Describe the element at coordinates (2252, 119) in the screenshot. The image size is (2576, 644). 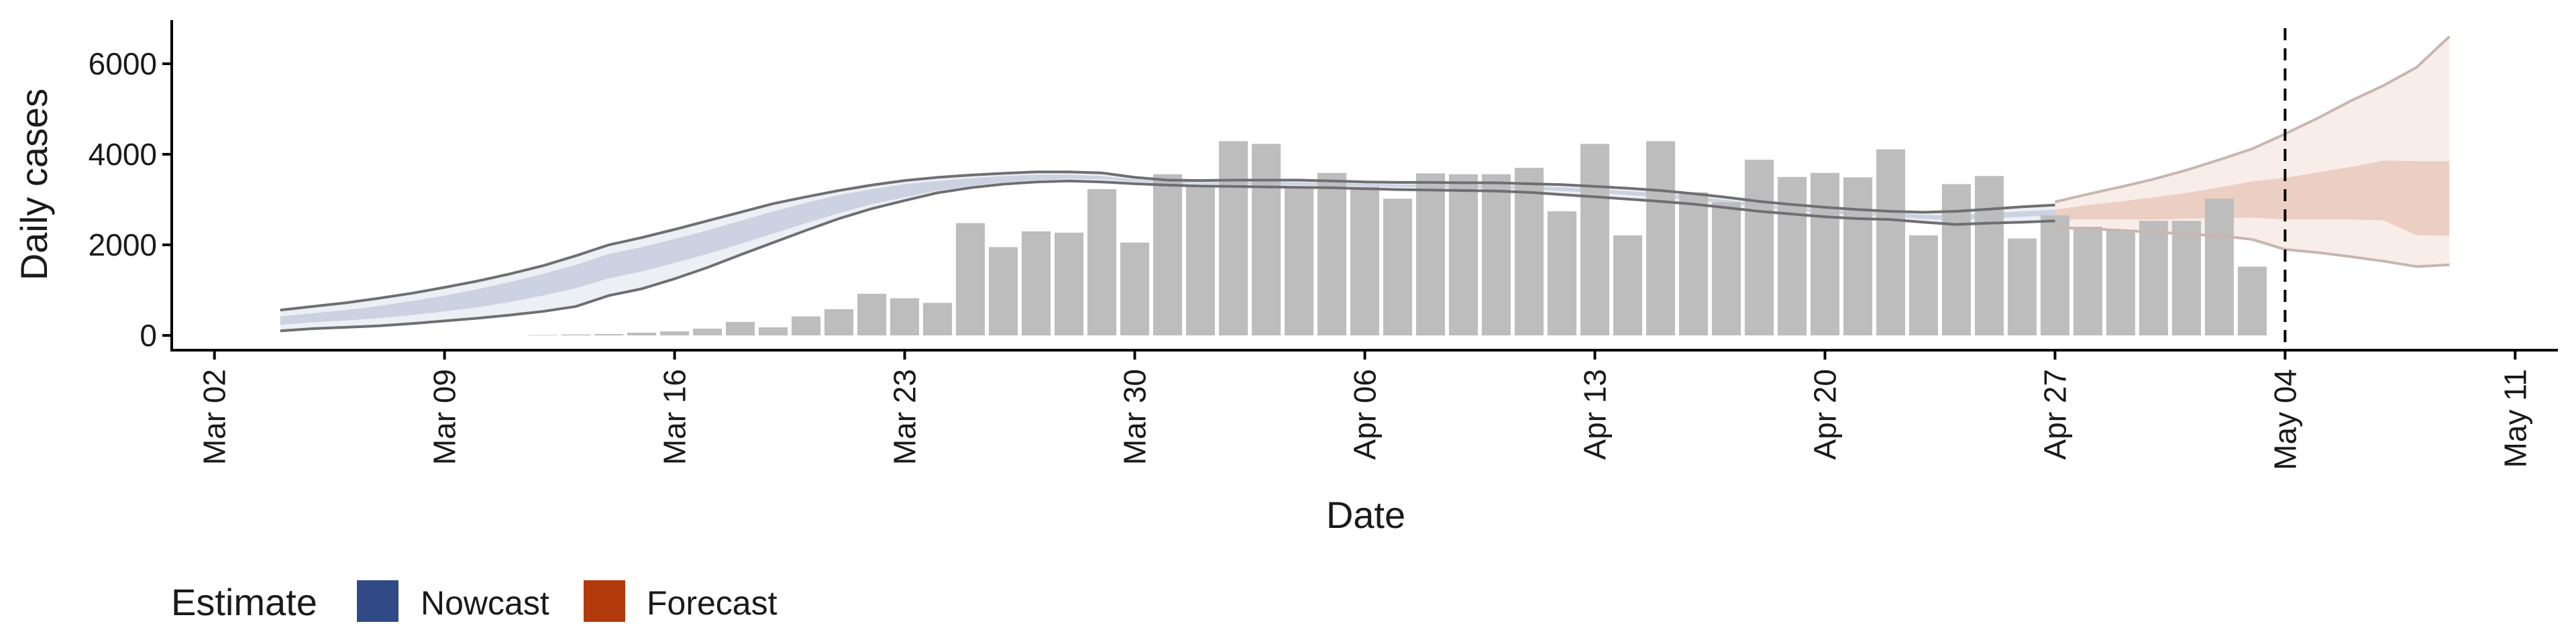
I see `forecast-upper-line` at that location.